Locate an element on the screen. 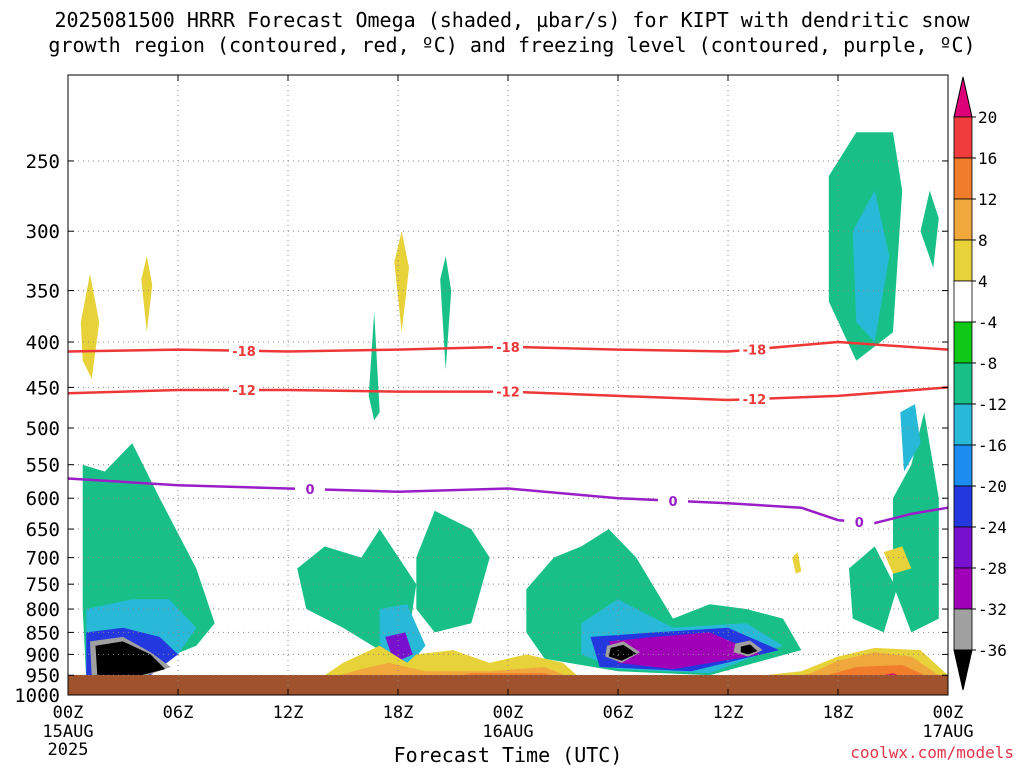 Image resolution: width=1024 pixels, height=768 pixels. colorbar-label: -4 is located at coordinates (987, 322).